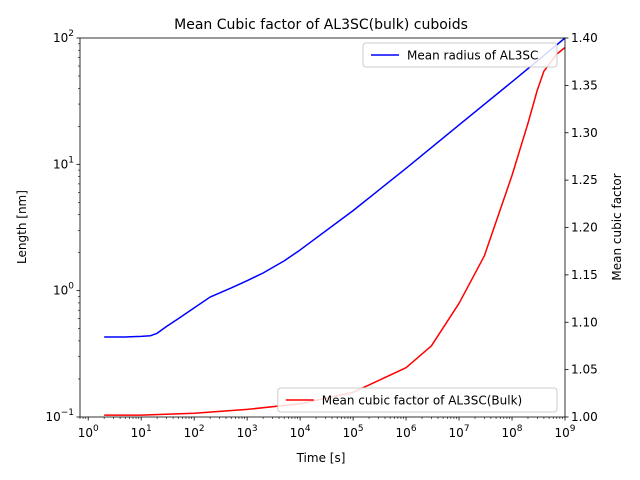  Describe the element at coordinates (63, 163) in the screenshot. I see `y-tick-label: 10¹` at that location.